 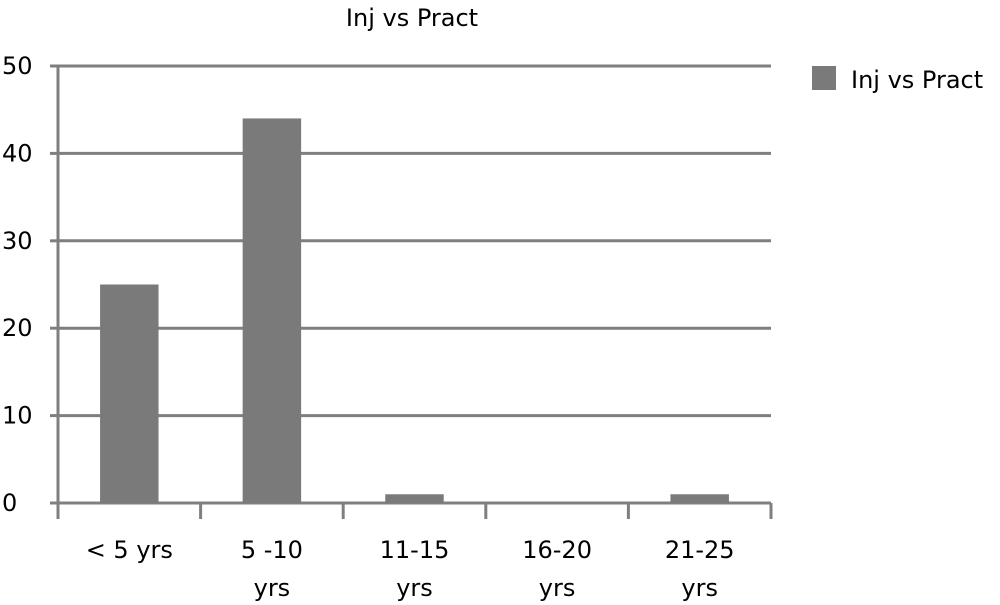 I want to click on y-tick-label: 30, so click(x=17, y=241).